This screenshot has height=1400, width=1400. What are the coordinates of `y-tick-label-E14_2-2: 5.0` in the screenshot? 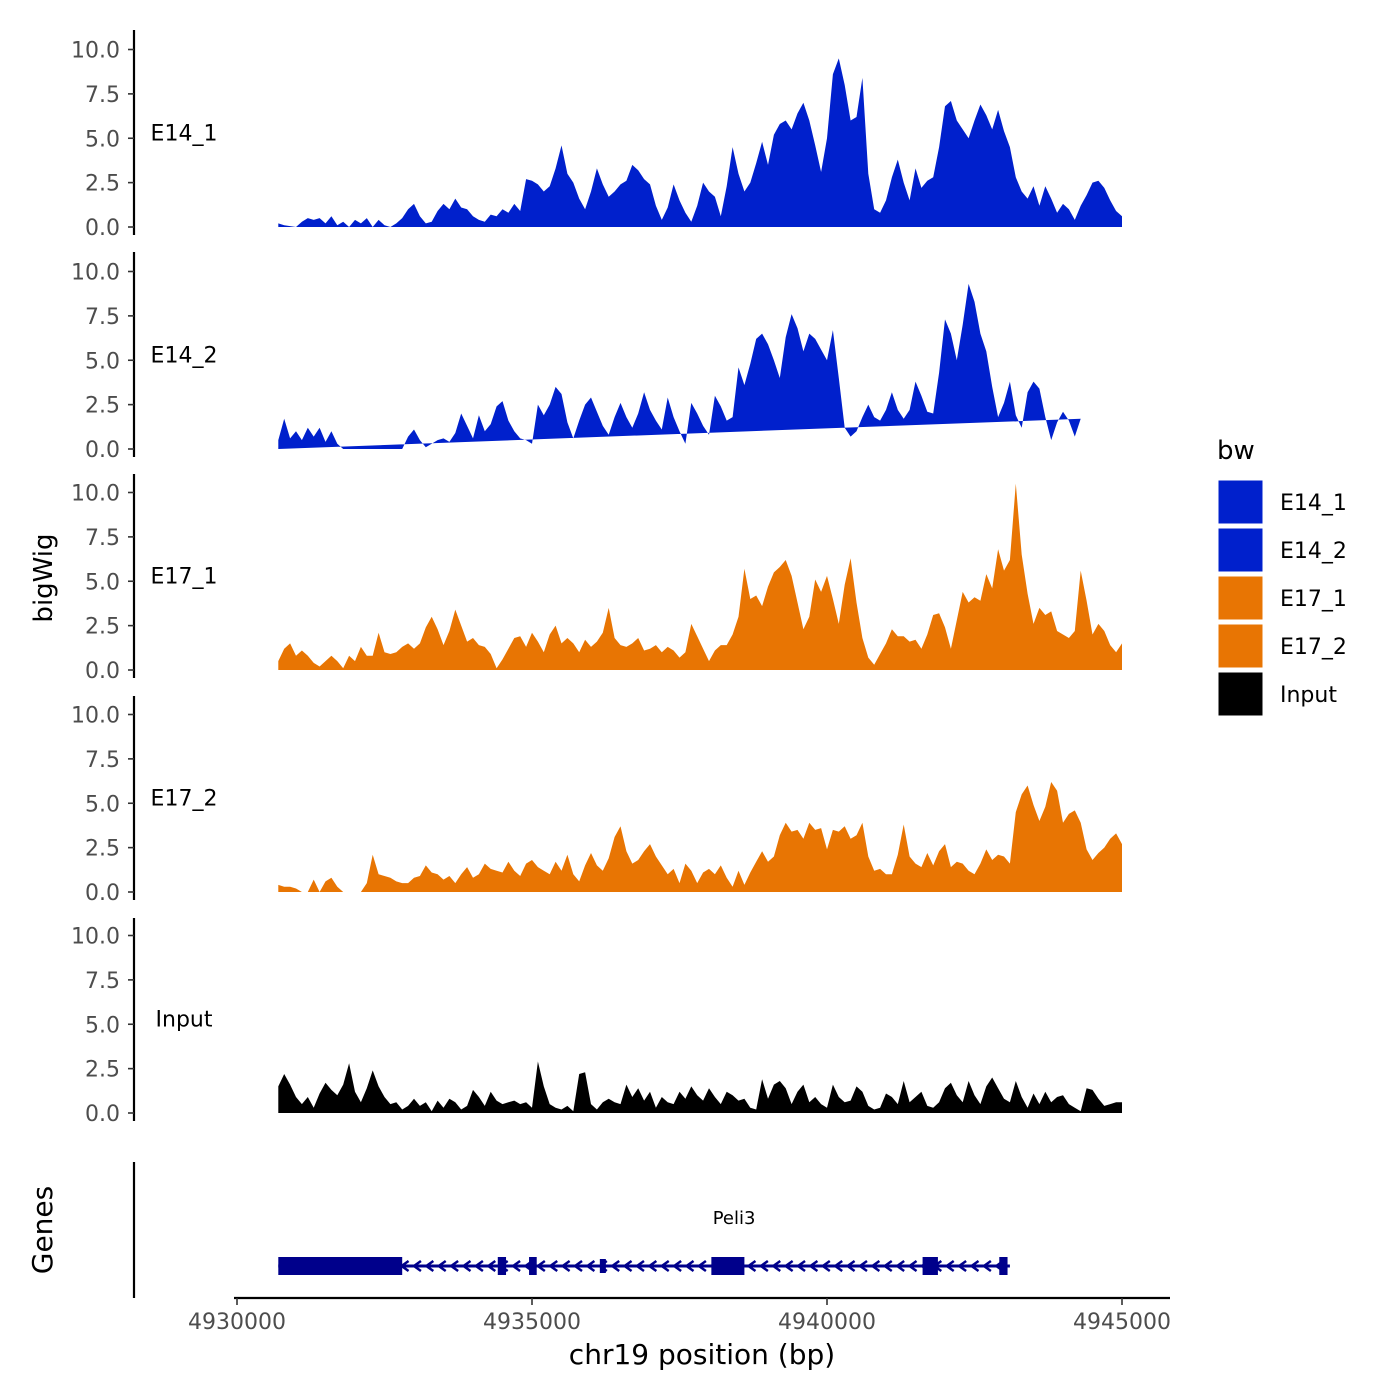 It's located at (102, 361).